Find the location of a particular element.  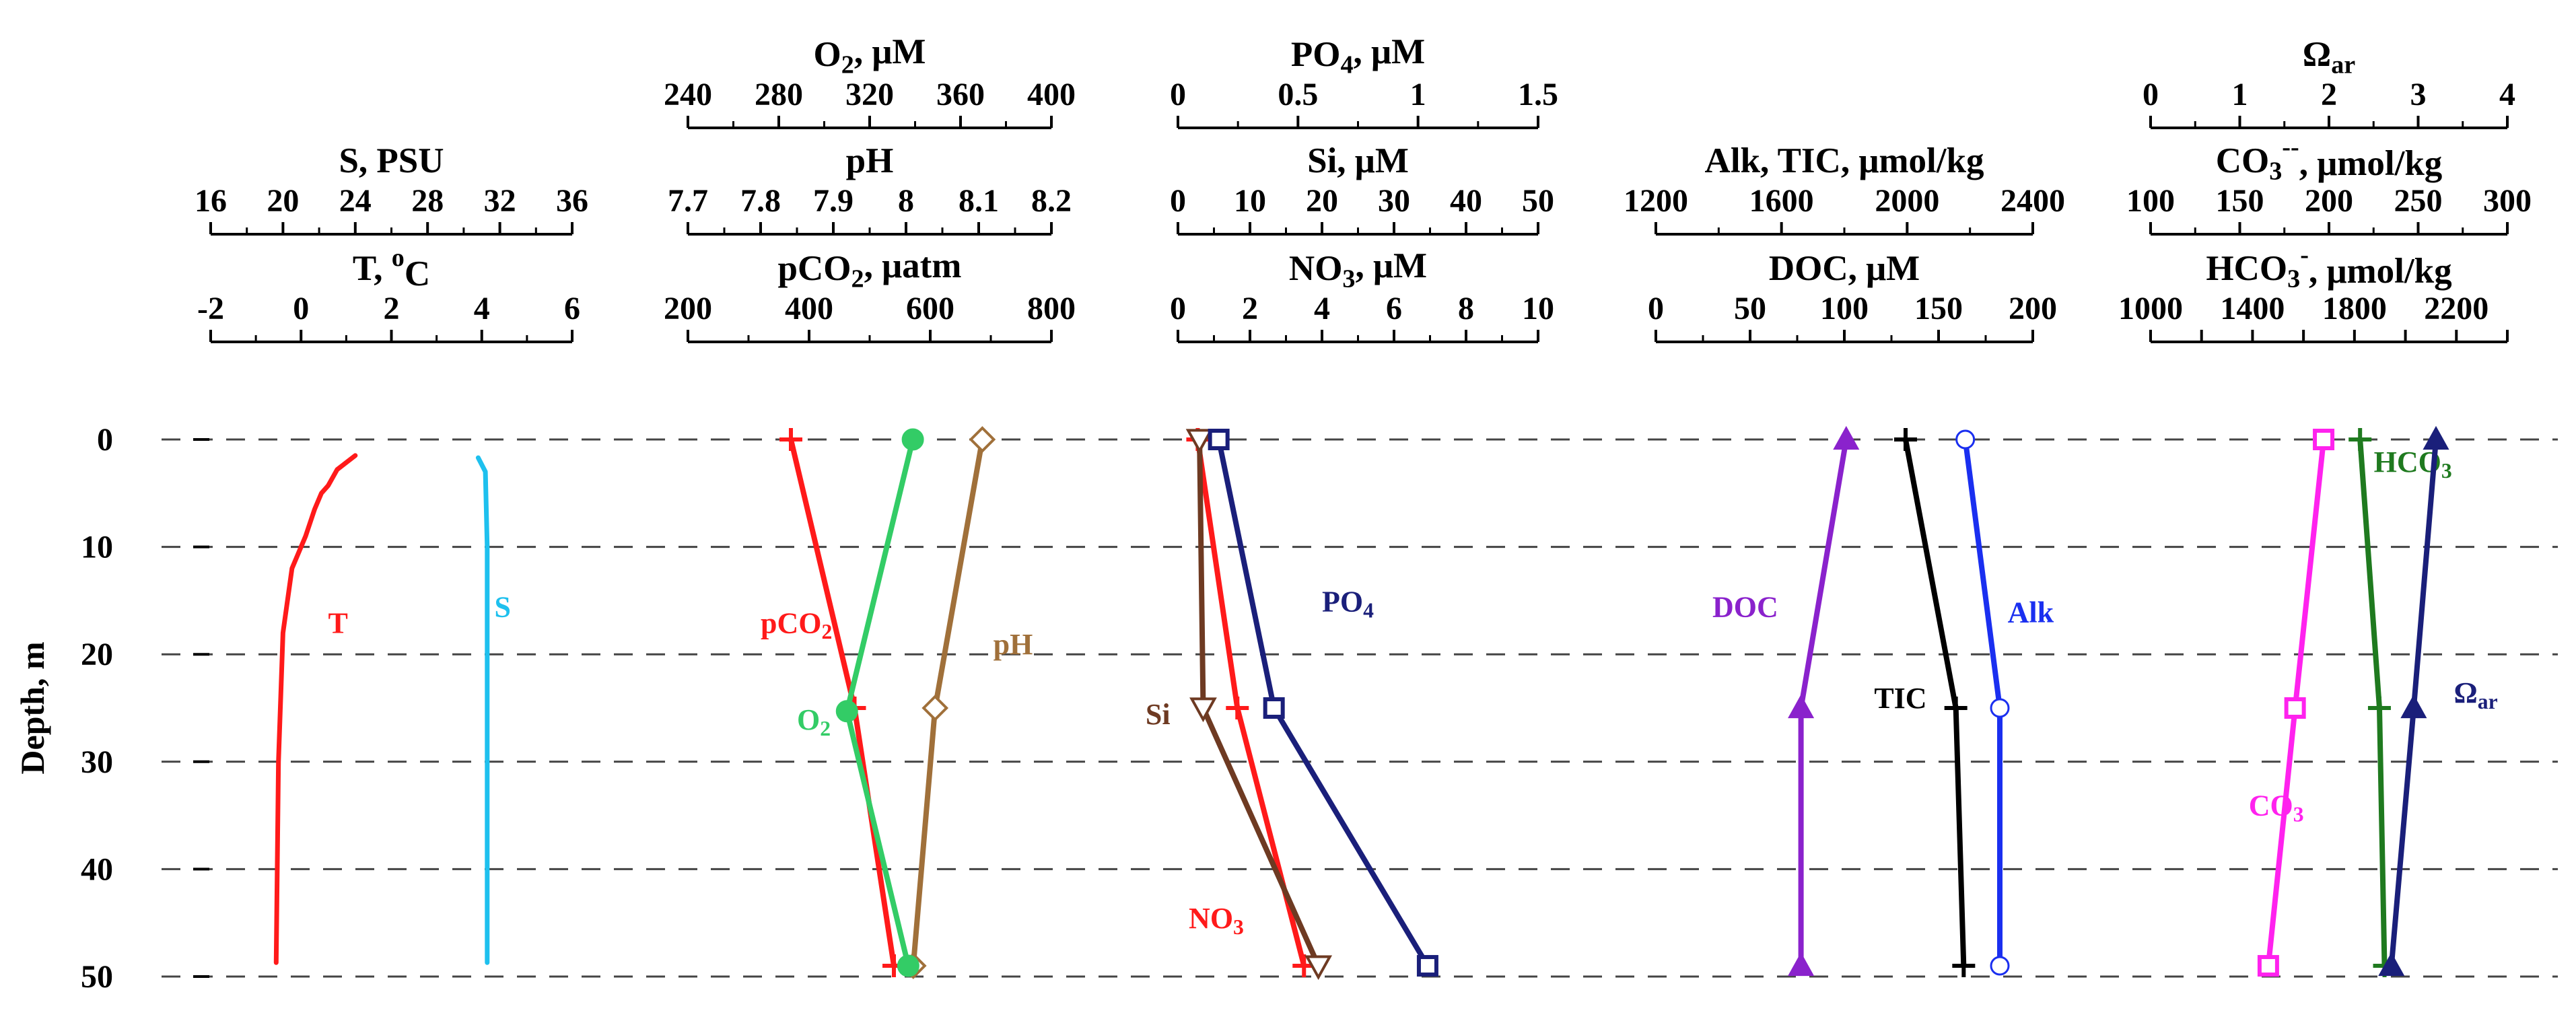

axis-title-ph: pH is located at coordinates (870, 160).